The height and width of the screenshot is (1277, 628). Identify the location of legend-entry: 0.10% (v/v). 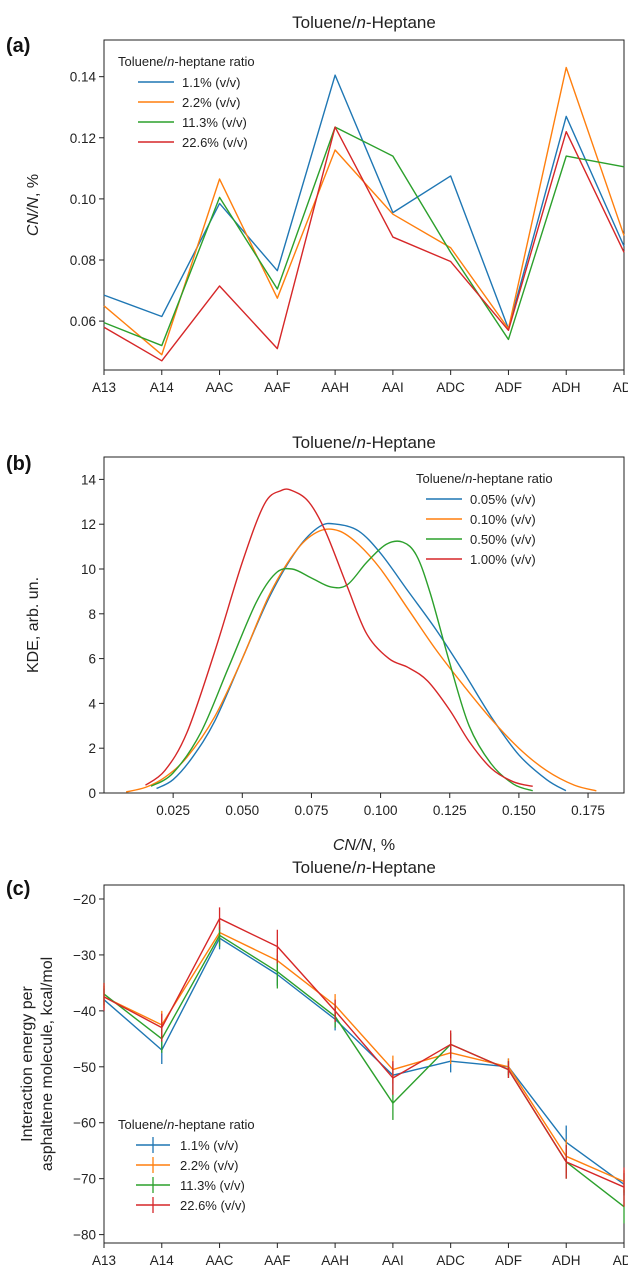
(503, 519).